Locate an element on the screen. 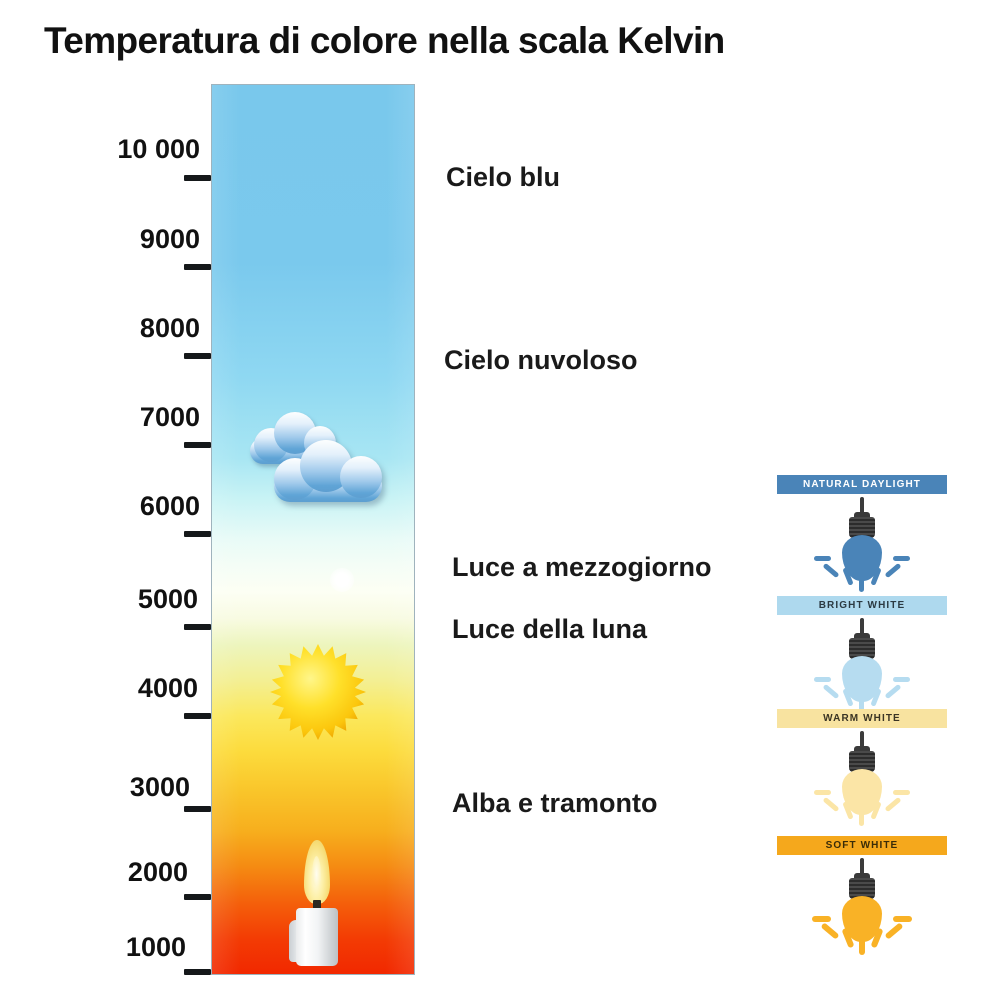 The height and width of the screenshot is (1000, 1000). bulb-card-bright-white: BRIGHT WHITE is located at coordinates (862, 654).